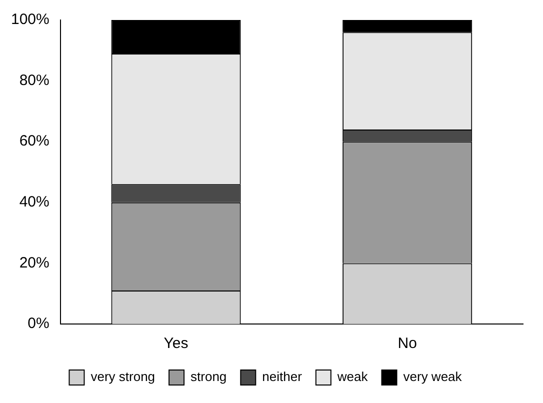  What do you see at coordinates (176, 343) in the screenshot?
I see `x-tick-label: Yes` at bounding box center [176, 343].